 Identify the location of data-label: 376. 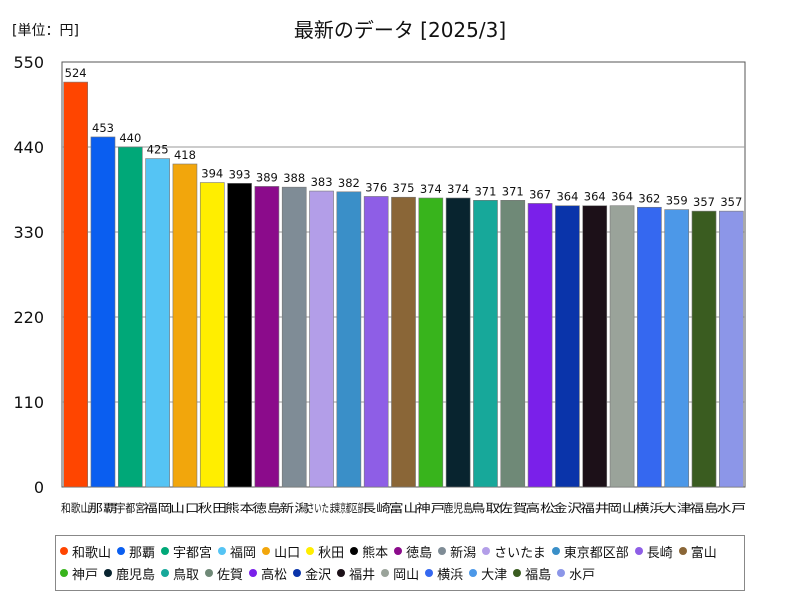
(376, 187).